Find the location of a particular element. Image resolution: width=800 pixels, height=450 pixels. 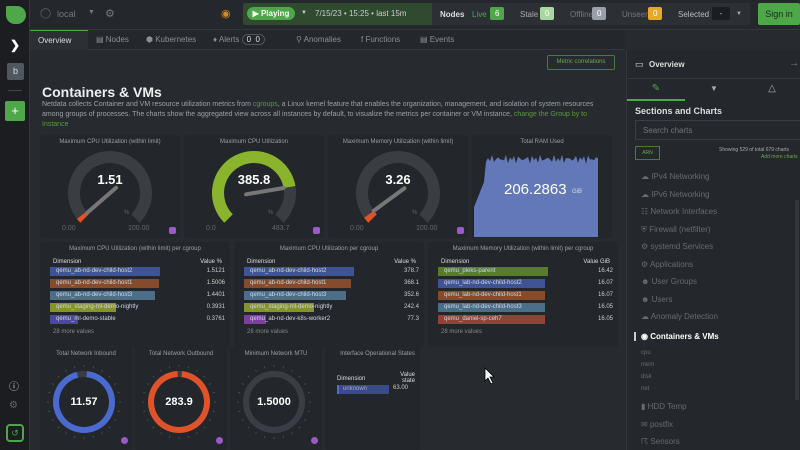

dimension-value: 16.42 is located at coordinates (605, 271).